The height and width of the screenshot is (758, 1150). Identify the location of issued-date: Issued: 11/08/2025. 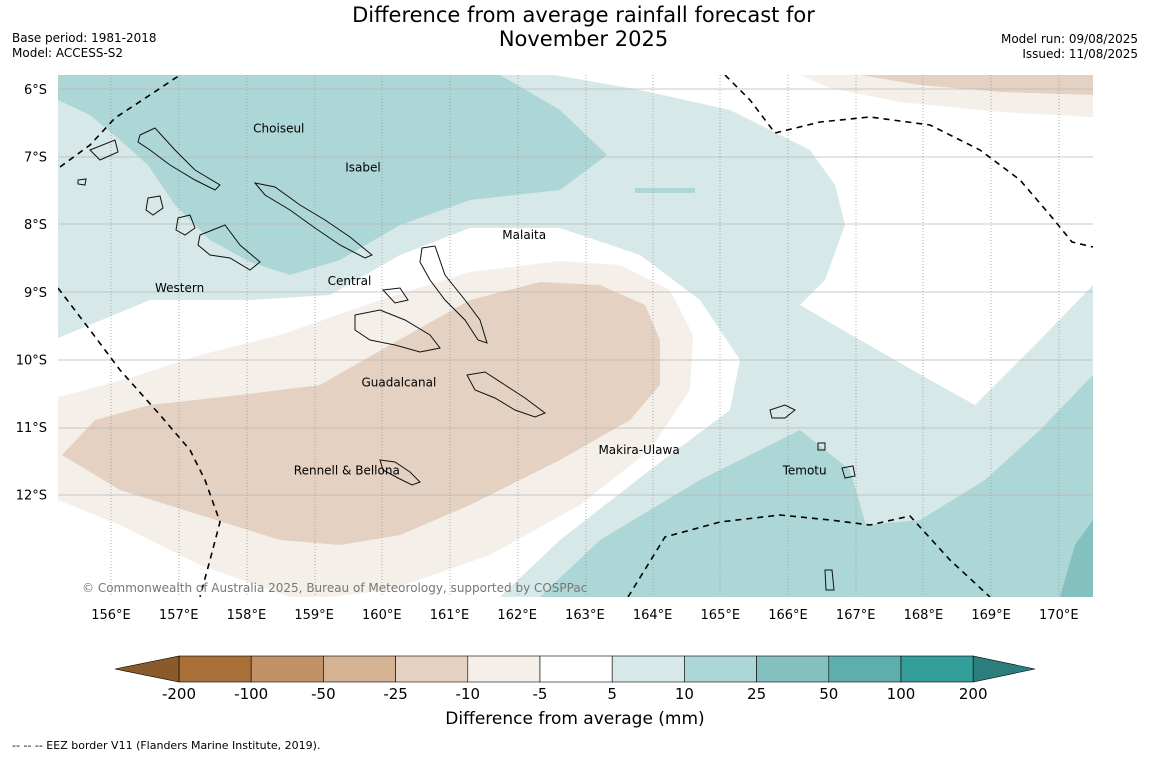
(1080, 54).